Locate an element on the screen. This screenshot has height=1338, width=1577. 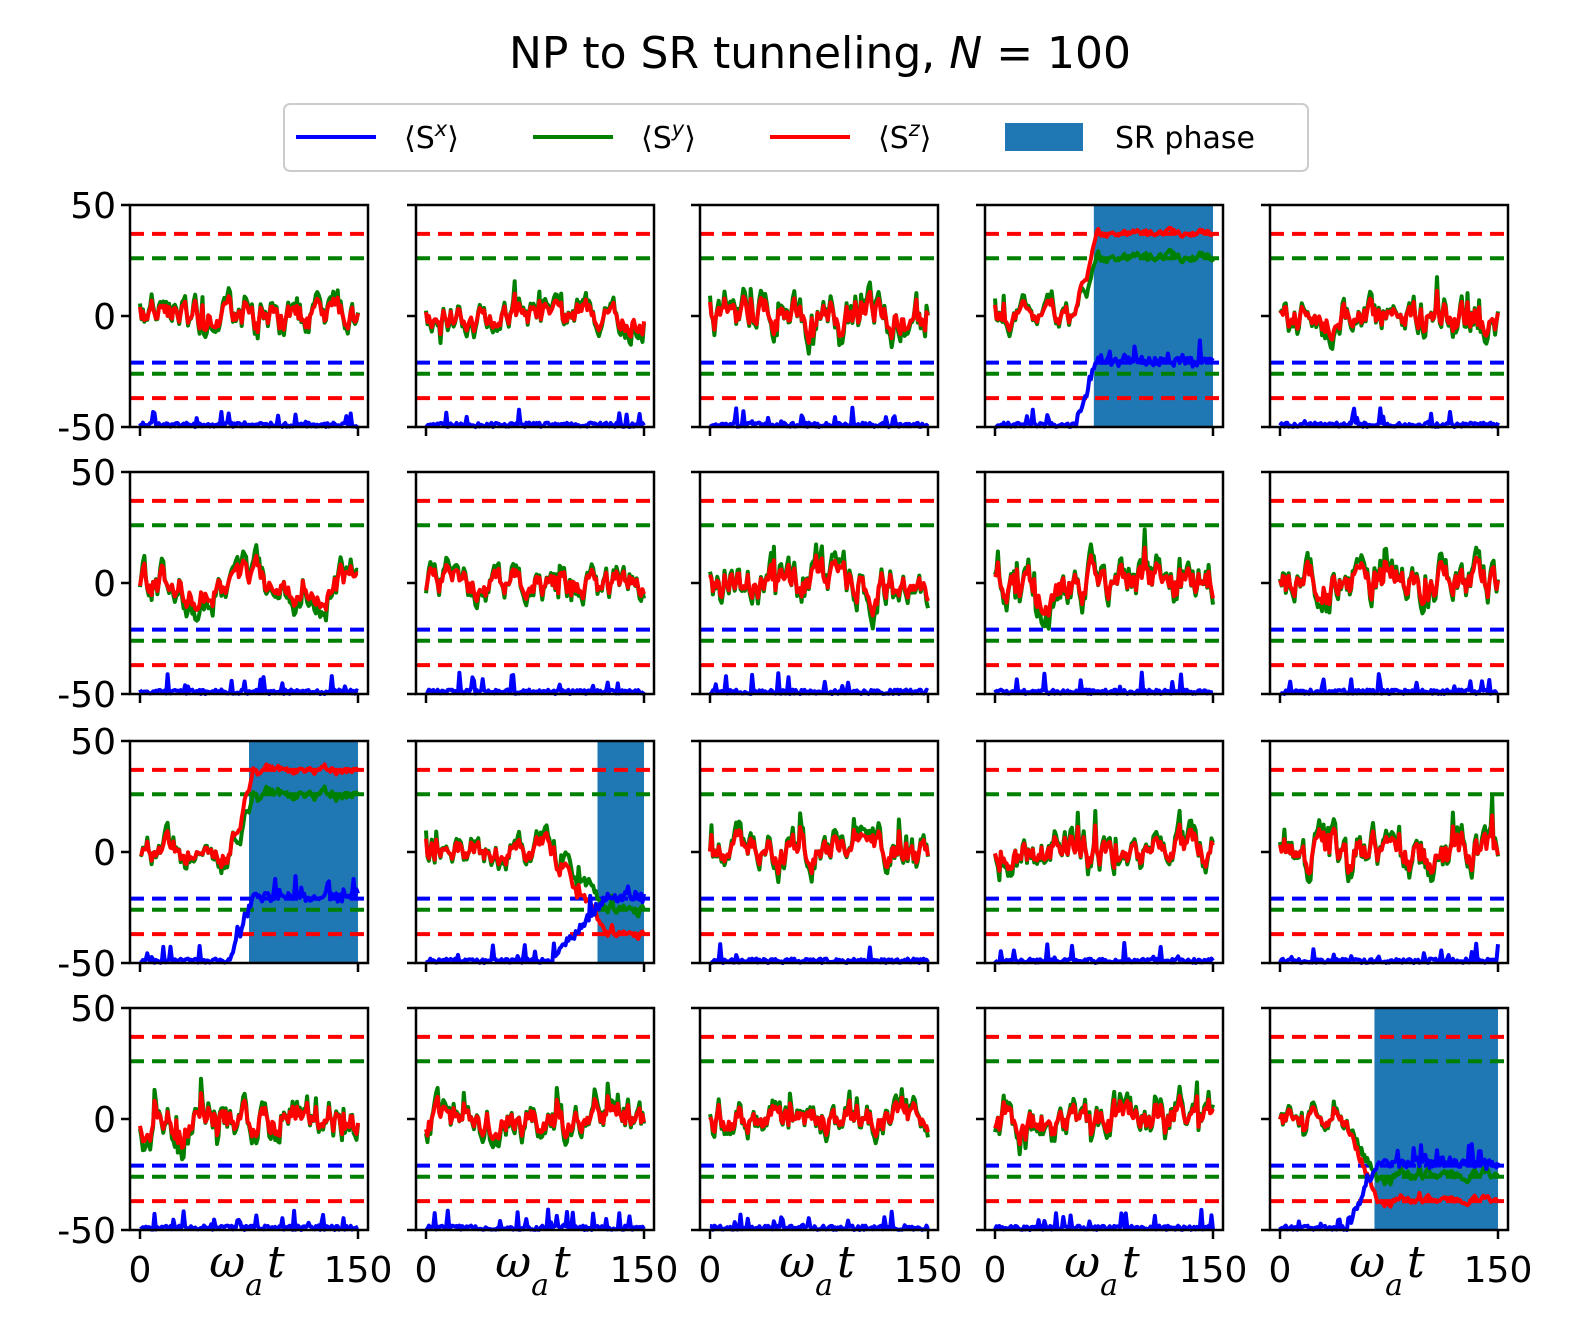
panel-3-1: 50 0 -50 is located at coordinates (213, 853).